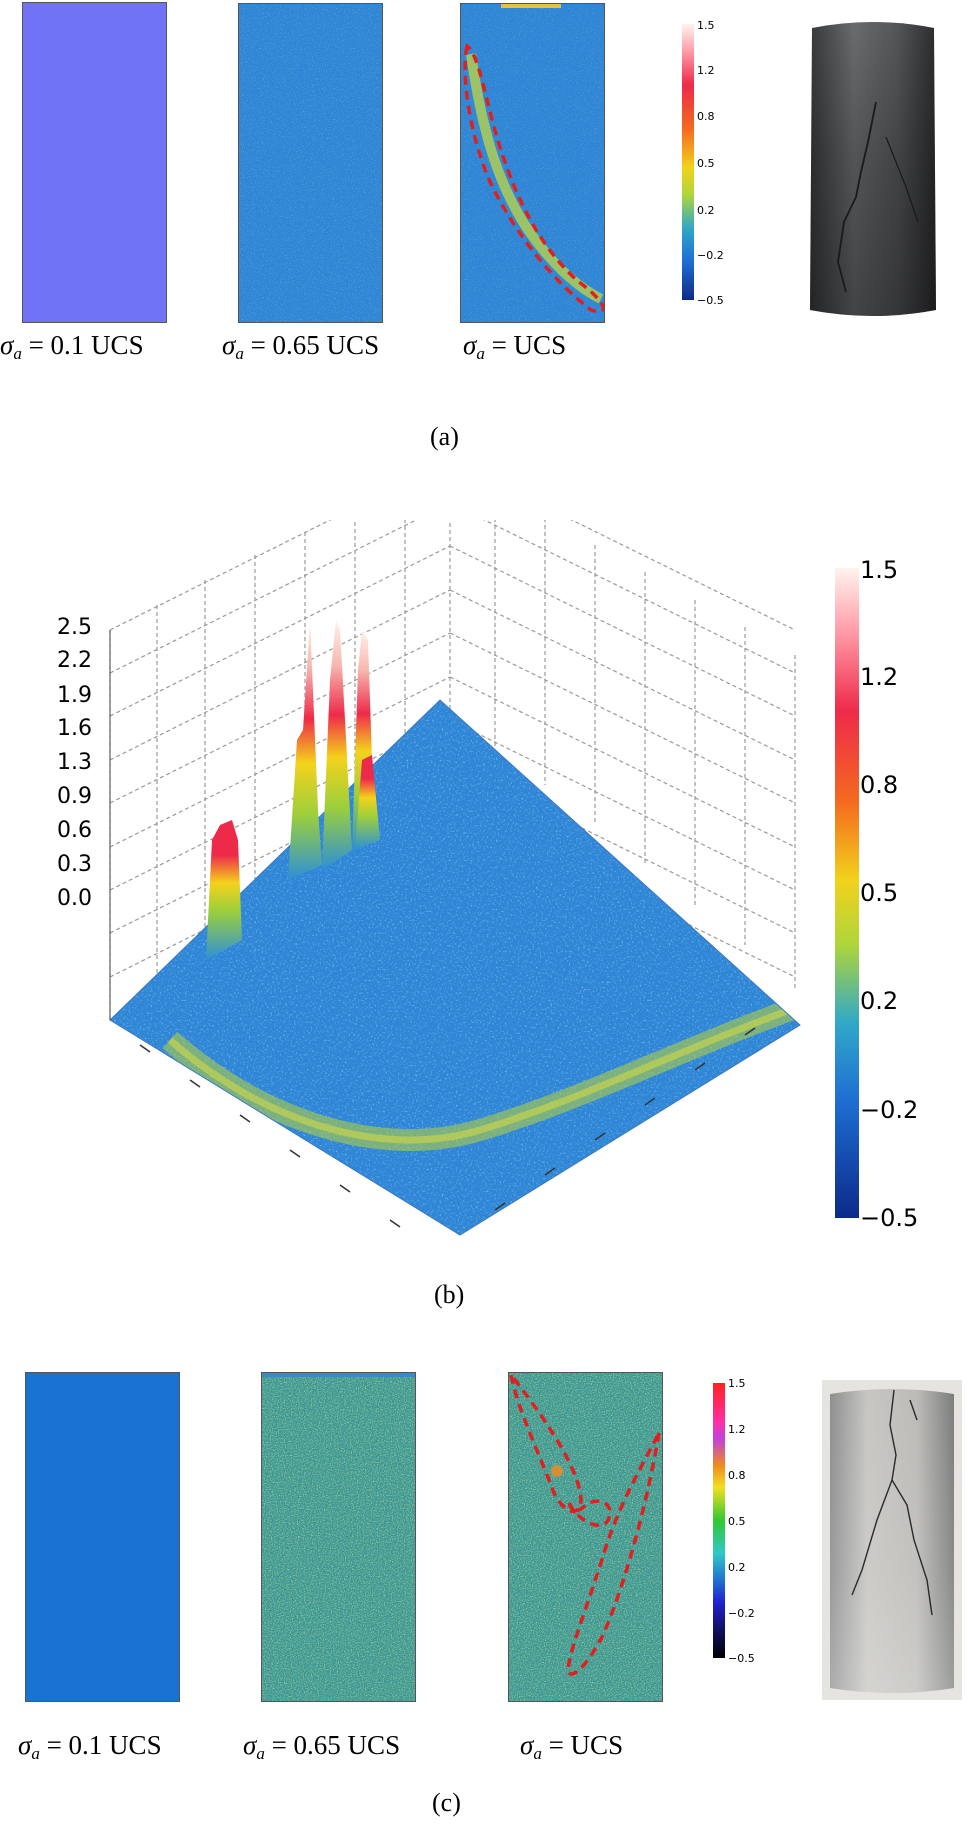  What do you see at coordinates (879, 677) in the screenshot?
I see `colorbar-b-tick: 1.2` at bounding box center [879, 677].